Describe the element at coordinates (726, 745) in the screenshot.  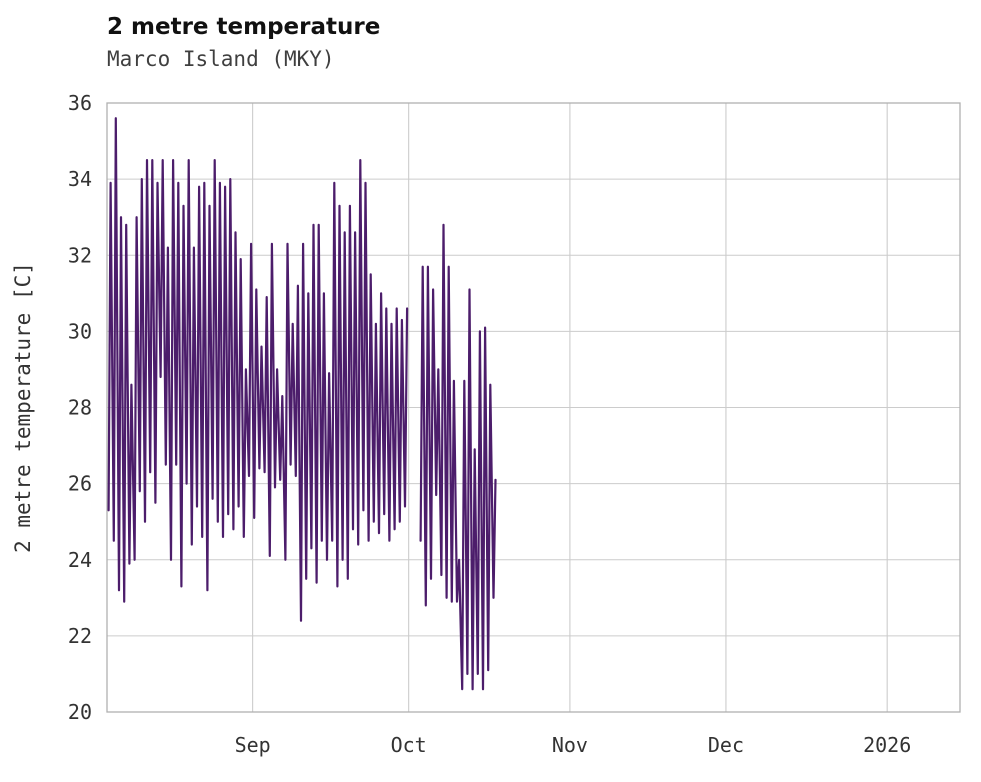
I see `x-tick-label: Dec` at that location.